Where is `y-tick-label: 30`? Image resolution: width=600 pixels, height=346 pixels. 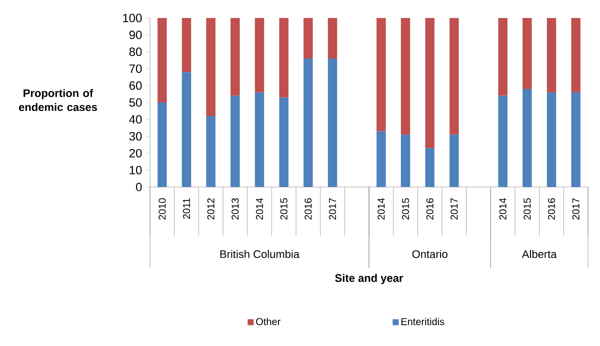 y-tick-label: 30 is located at coordinates (135, 136).